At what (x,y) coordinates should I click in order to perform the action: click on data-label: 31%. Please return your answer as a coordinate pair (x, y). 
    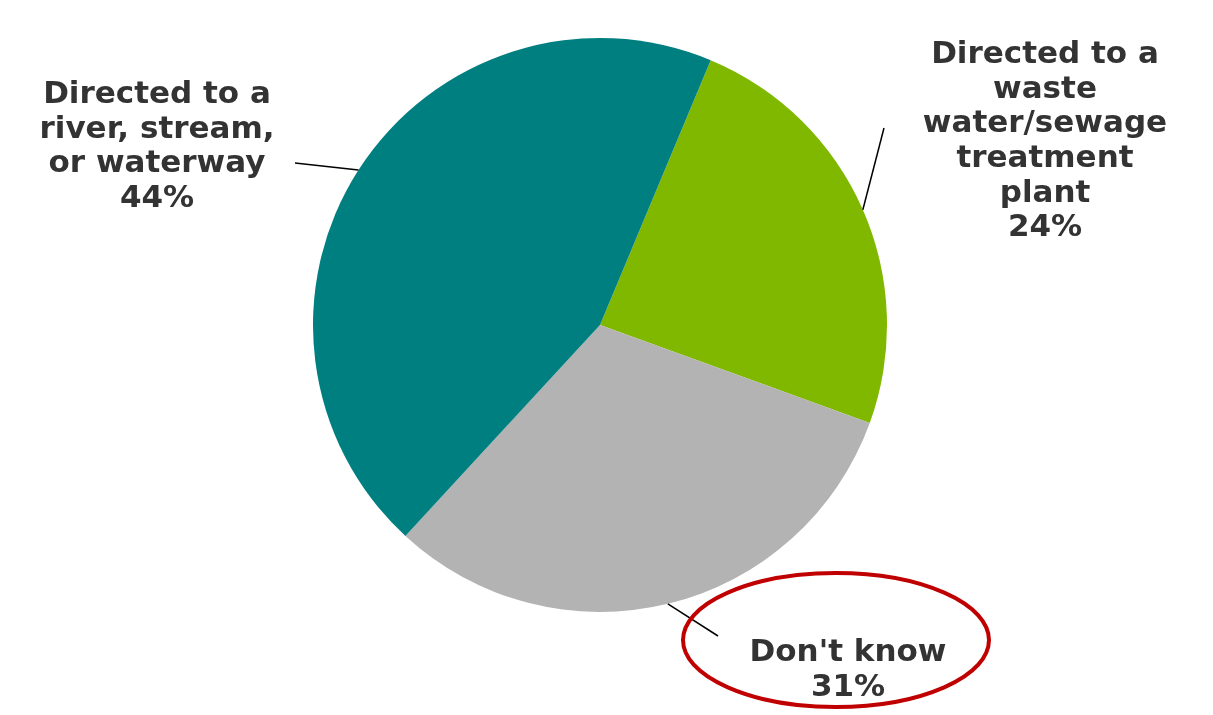
    Looking at the image, I should click on (848, 684).